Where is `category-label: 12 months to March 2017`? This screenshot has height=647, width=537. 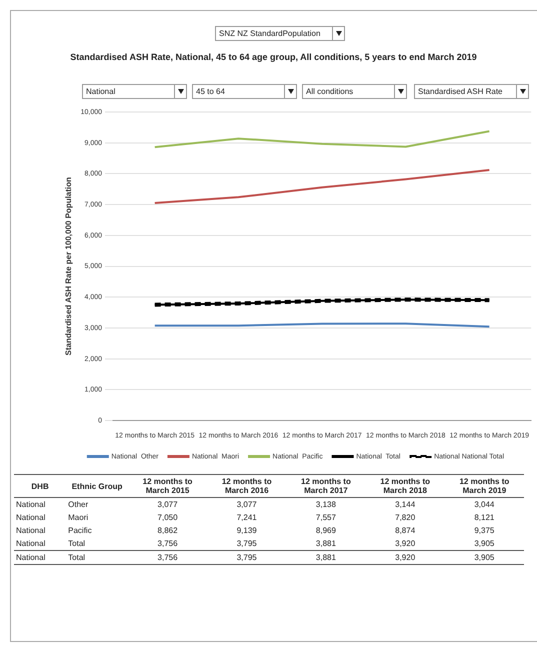 category-label: 12 months to March 2017 is located at coordinates (326, 486).